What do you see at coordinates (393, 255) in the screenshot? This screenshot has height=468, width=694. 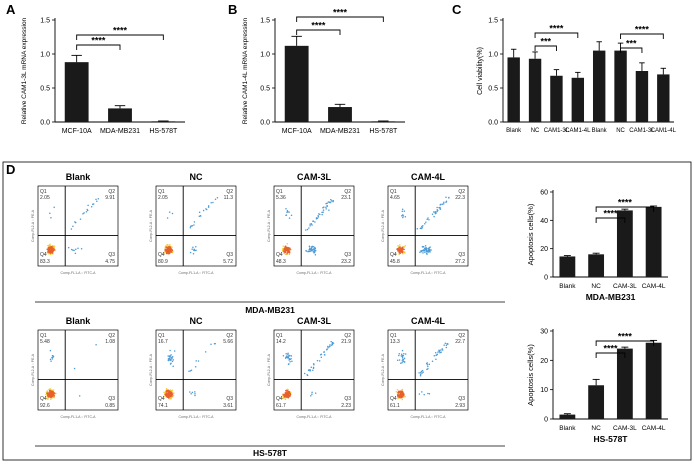 I see `flow-q4-name: Q4` at bounding box center [393, 255].